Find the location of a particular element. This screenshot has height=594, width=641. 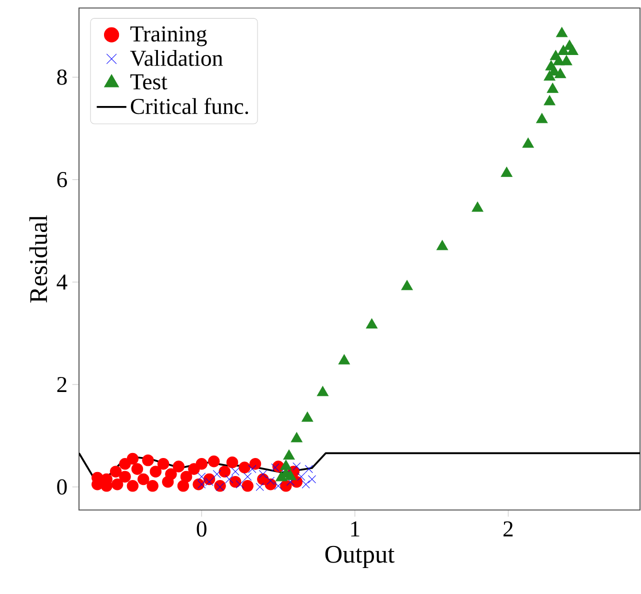

x-tick-label: 1 is located at coordinates (355, 528).